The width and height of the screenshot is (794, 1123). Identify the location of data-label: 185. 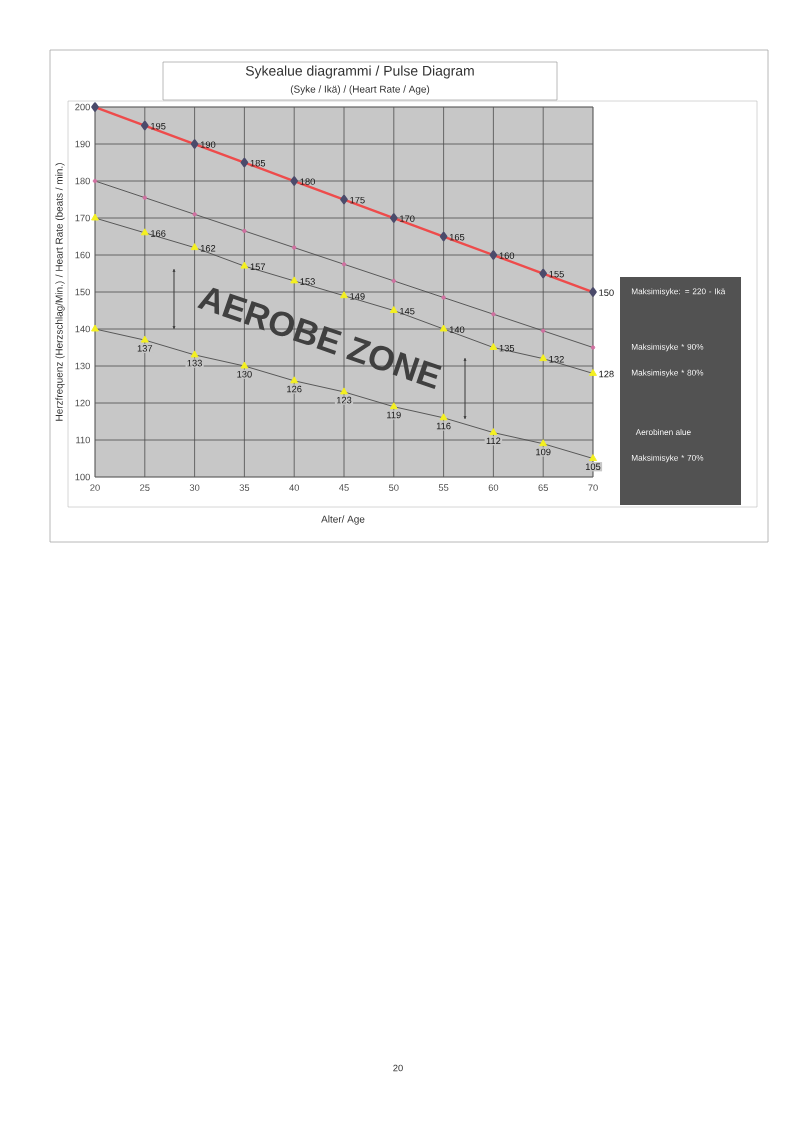
(258, 163).